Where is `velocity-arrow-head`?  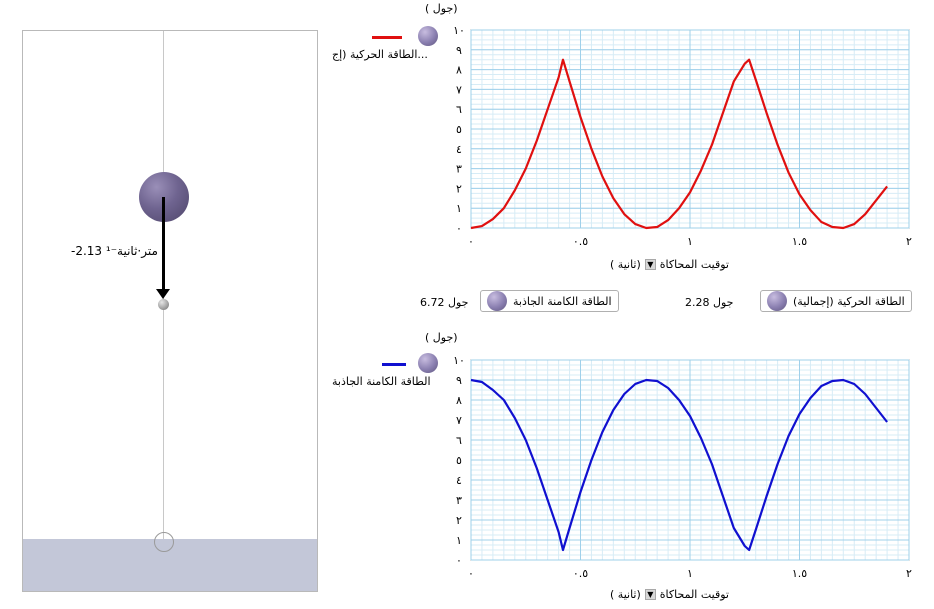 velocity-arrow-head is located at coordinates (163, 294).